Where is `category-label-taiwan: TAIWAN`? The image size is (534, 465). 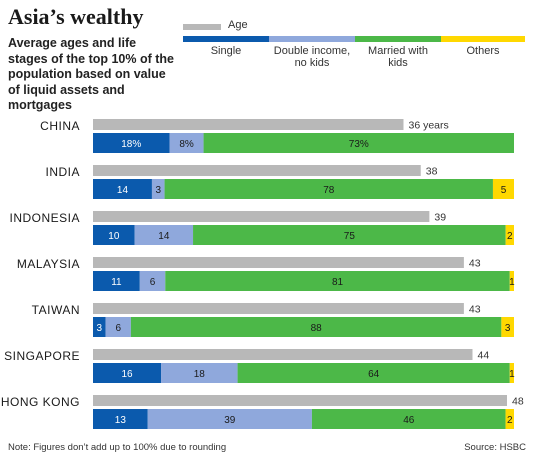 category-label-taiwan: TAIWAN is located at coordinates (56, 310).